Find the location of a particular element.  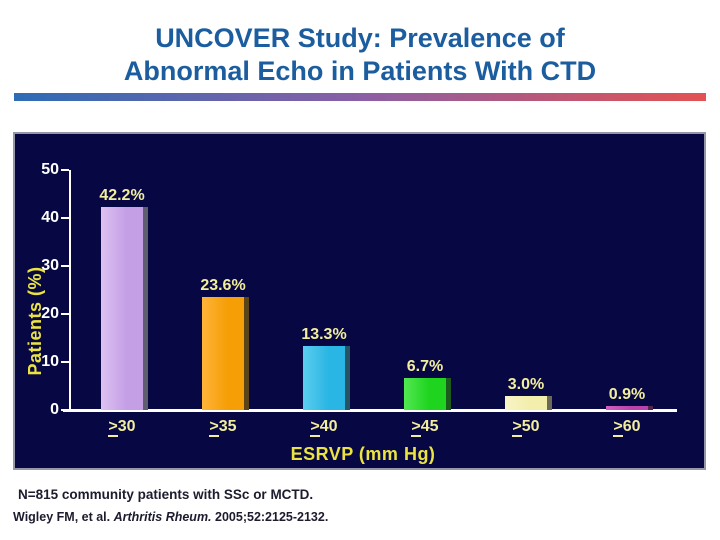

y-tick-label: 0 is located at coordinates (54, 409).